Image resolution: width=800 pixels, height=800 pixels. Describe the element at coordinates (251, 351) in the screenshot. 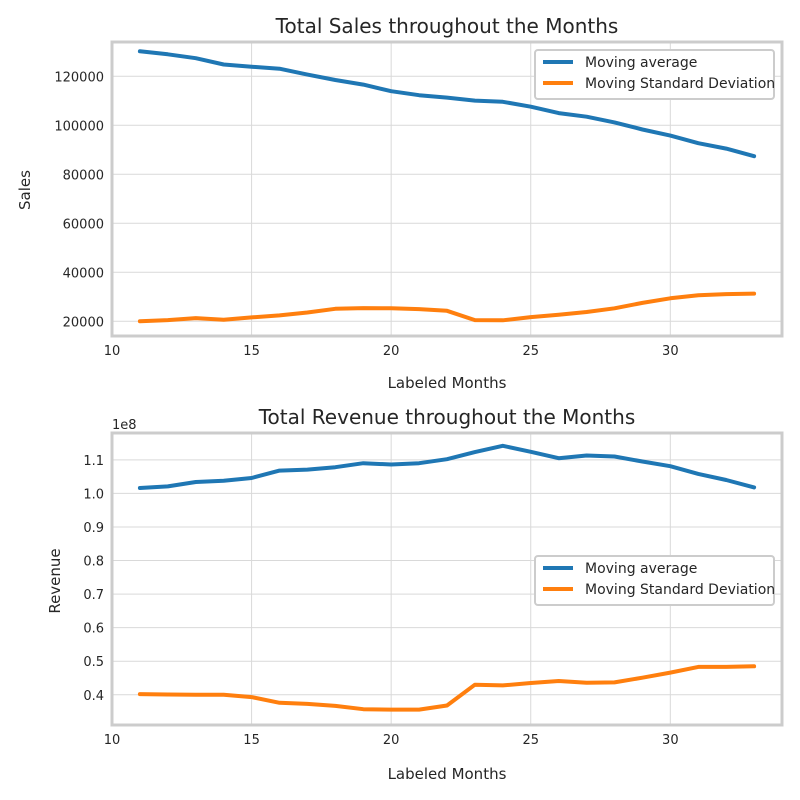

I see `sales-x-tick-label: 15` at that location.